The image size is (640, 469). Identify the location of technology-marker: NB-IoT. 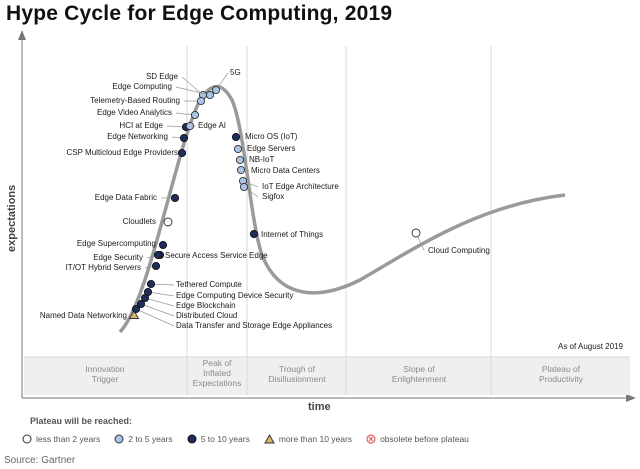
(254, 160).